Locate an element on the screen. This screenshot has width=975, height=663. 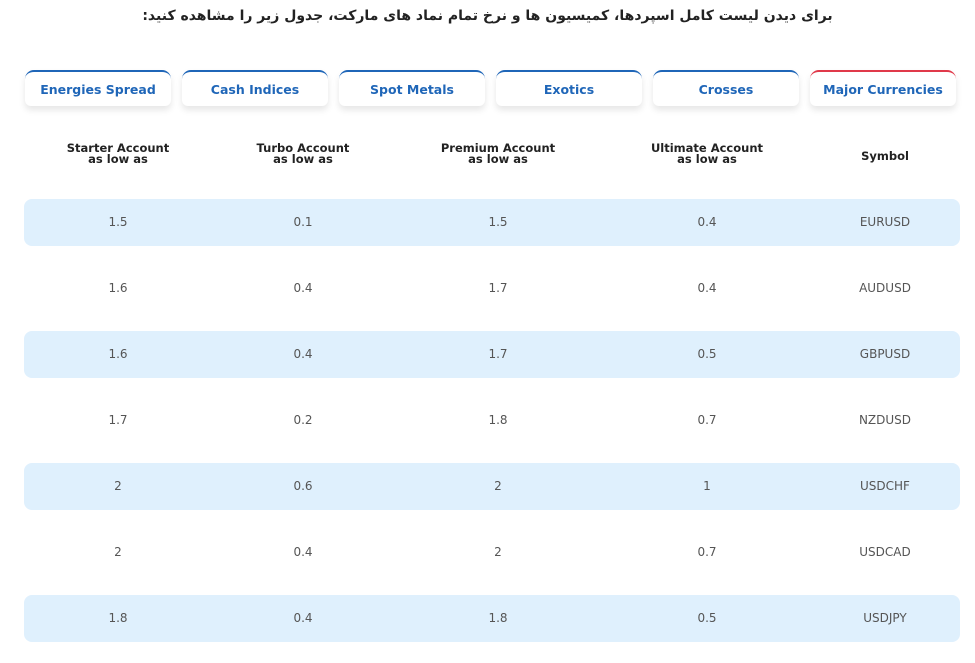
header-premium-account: Premium Account as low as is located at coordinates (498, 153).